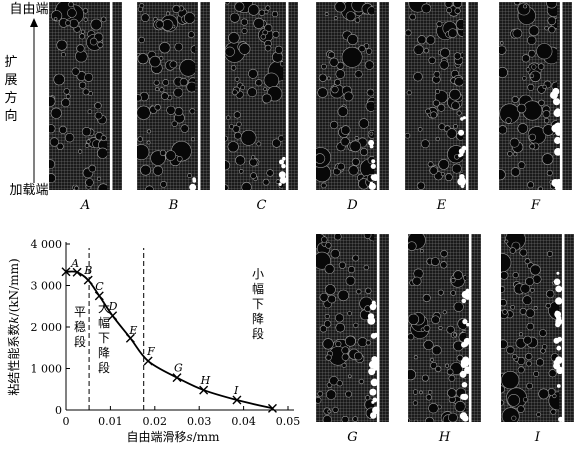  I want to click on micrograph-A, so click(85, 96).